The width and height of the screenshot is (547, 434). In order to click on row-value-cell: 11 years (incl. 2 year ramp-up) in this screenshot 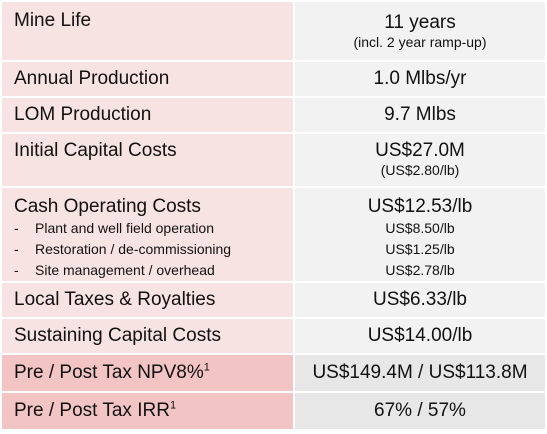, I will do `click(420, 31)`.